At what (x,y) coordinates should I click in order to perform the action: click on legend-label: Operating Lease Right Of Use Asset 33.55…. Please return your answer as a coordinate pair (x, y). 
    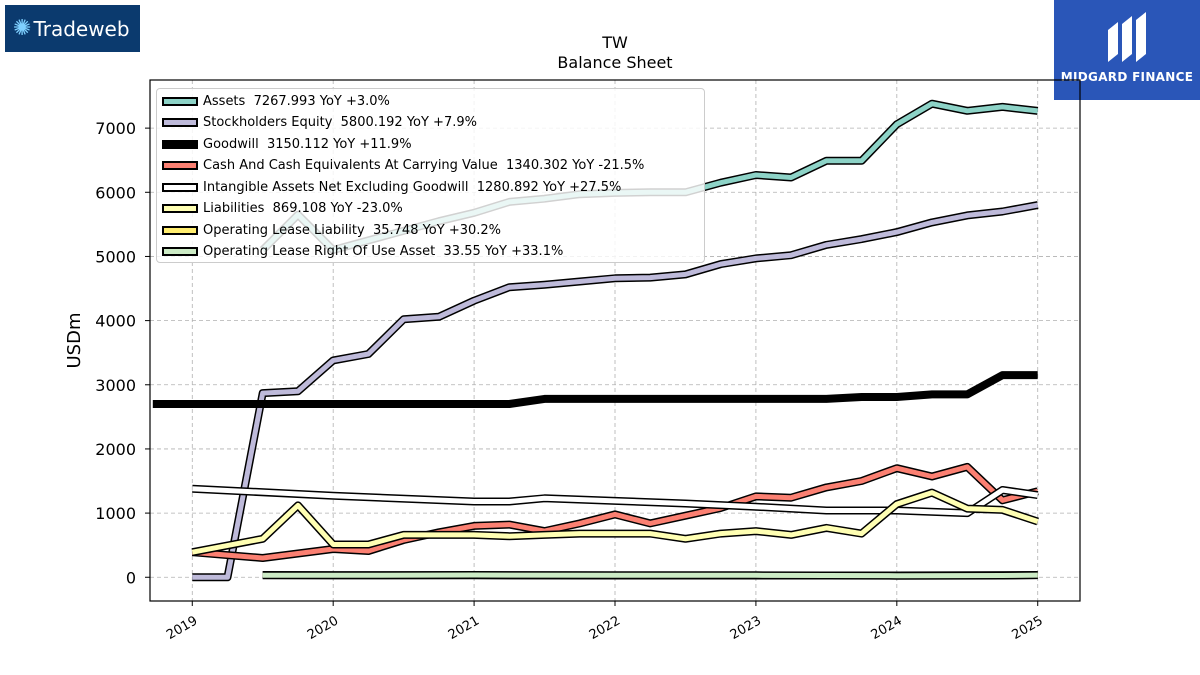
    Looking at the image, I should click on (383, 251).